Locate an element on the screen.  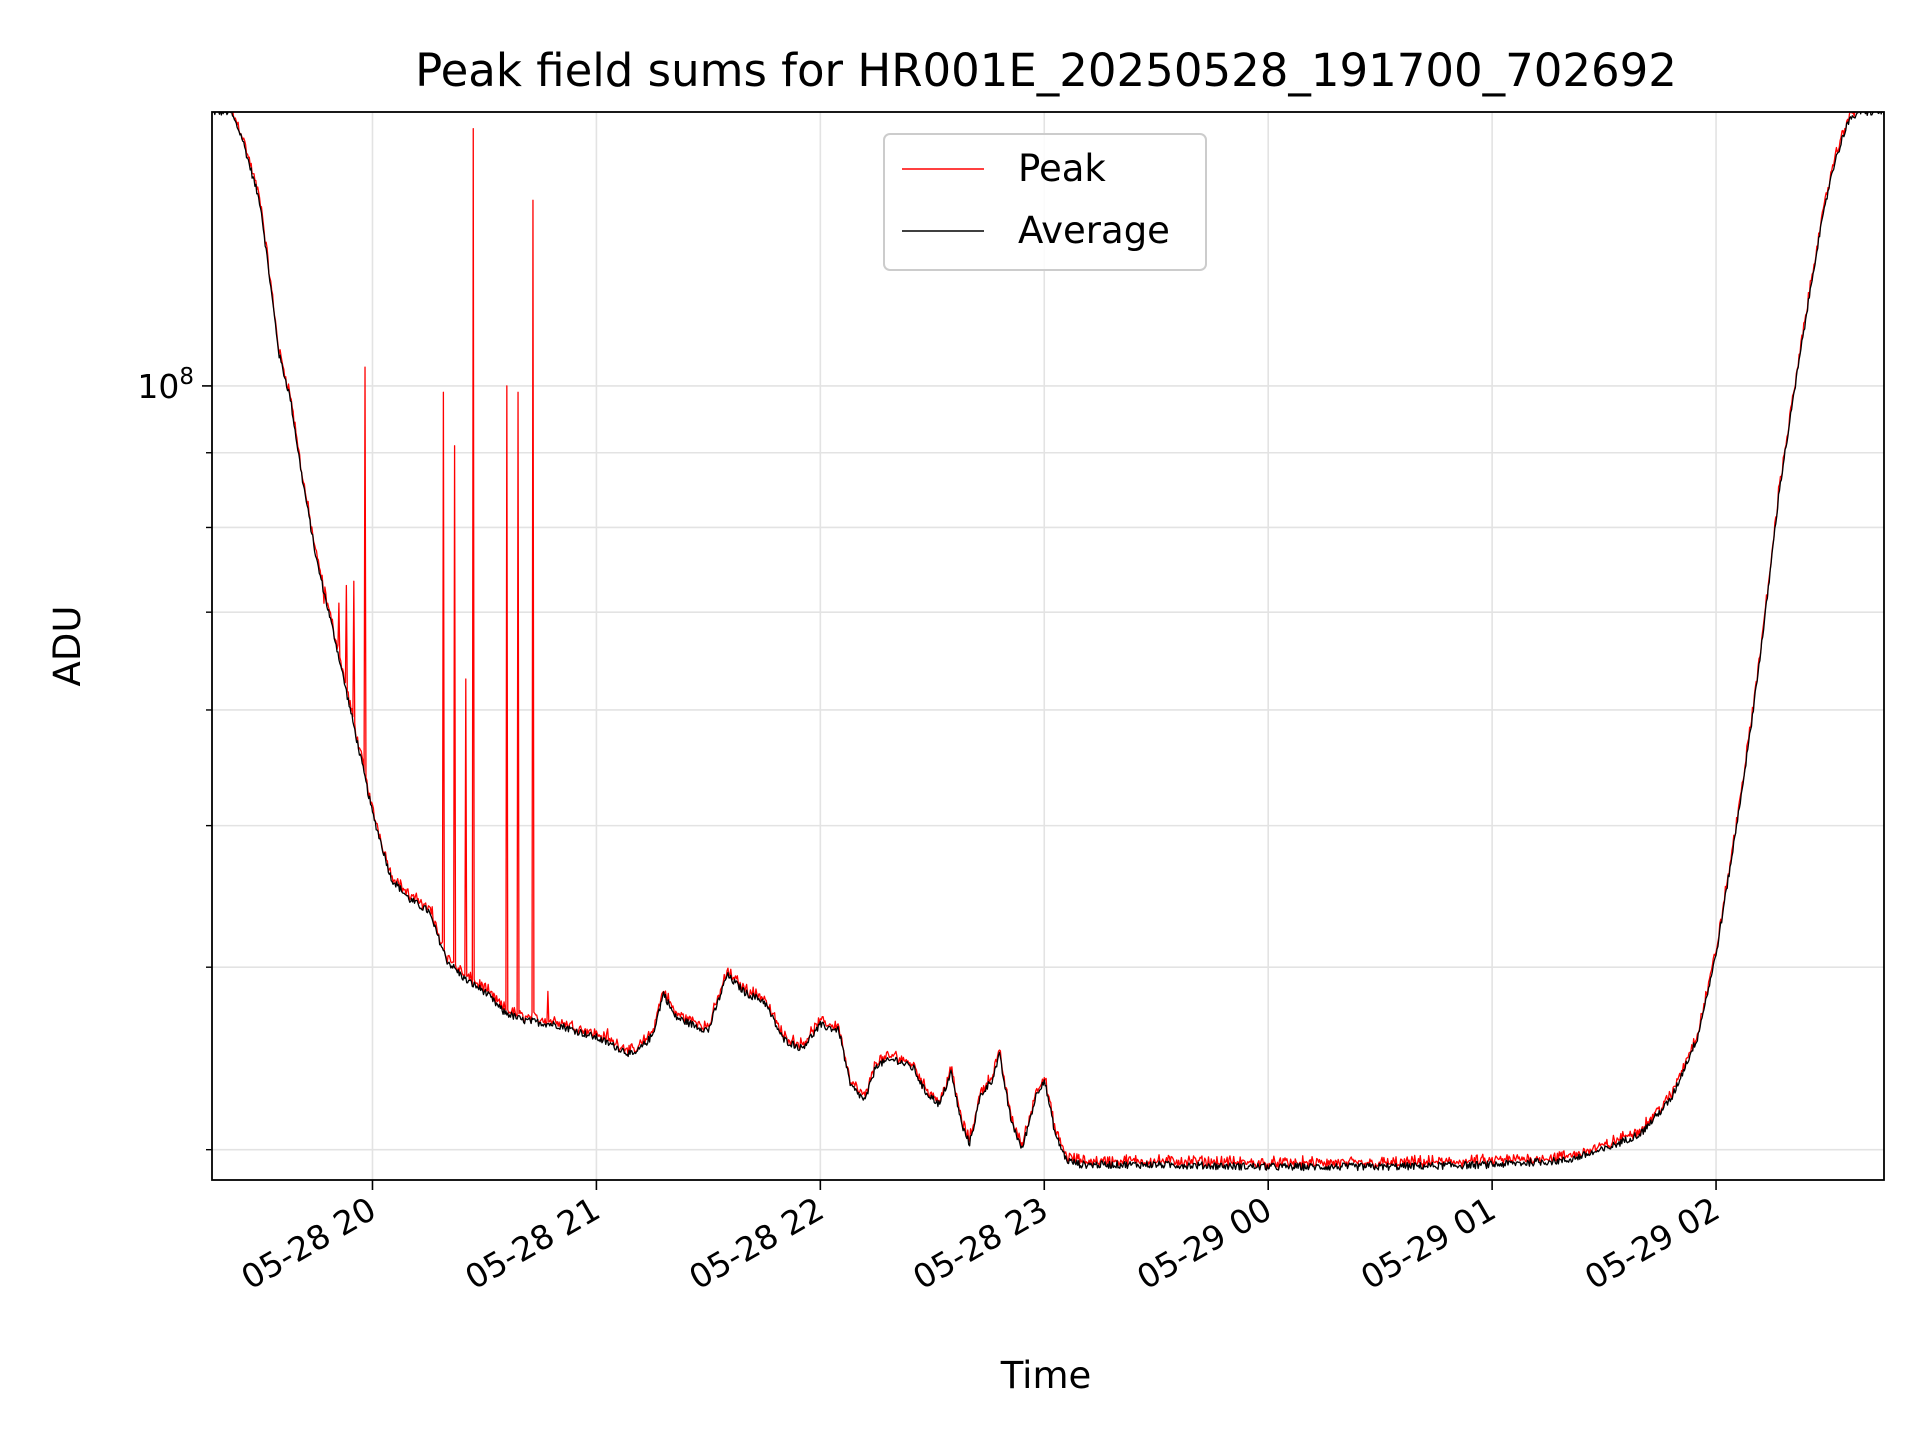
legend-box is located at coordinates (1045, 202).